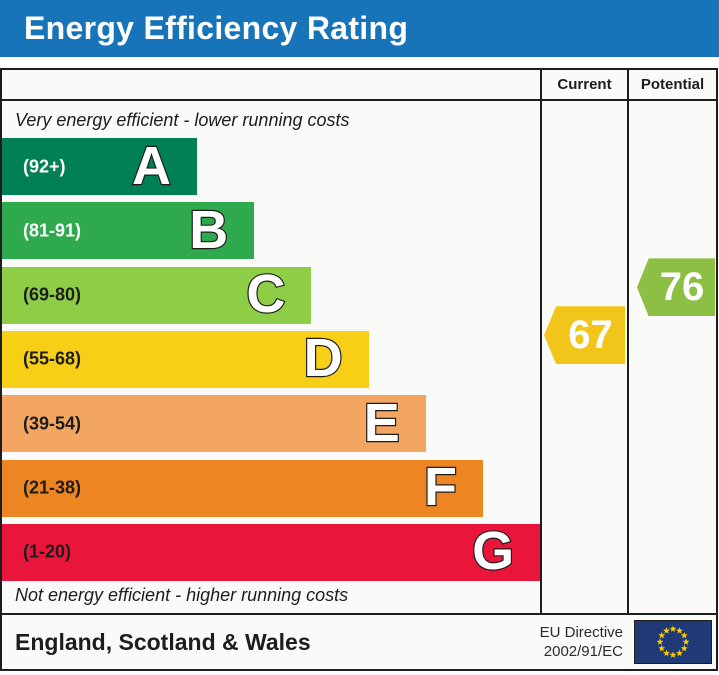  Describe the element at coordinates (52, 294) in the screenshot. I see `band-c-range: (69-80)` at that location.